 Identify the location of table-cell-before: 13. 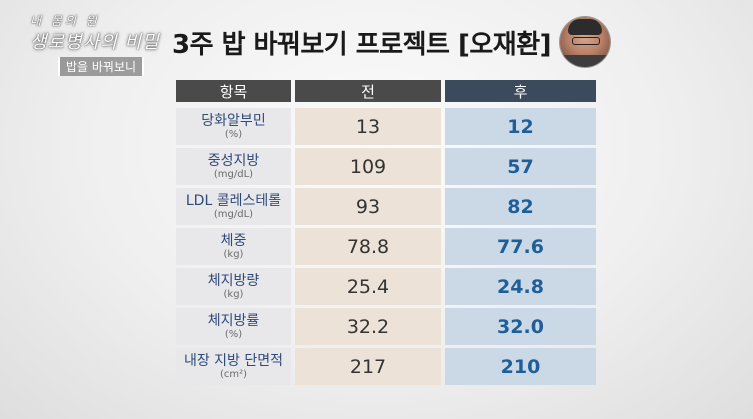
(368, 126).